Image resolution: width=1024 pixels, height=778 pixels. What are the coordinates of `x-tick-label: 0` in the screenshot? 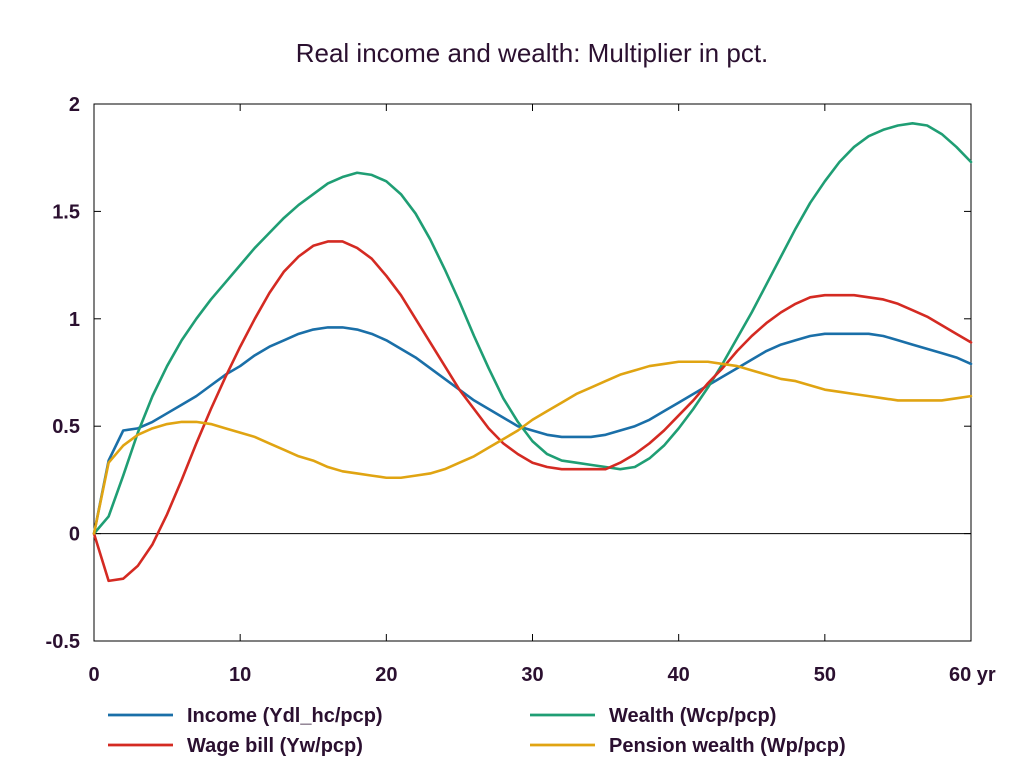 It's located at (93, 675).